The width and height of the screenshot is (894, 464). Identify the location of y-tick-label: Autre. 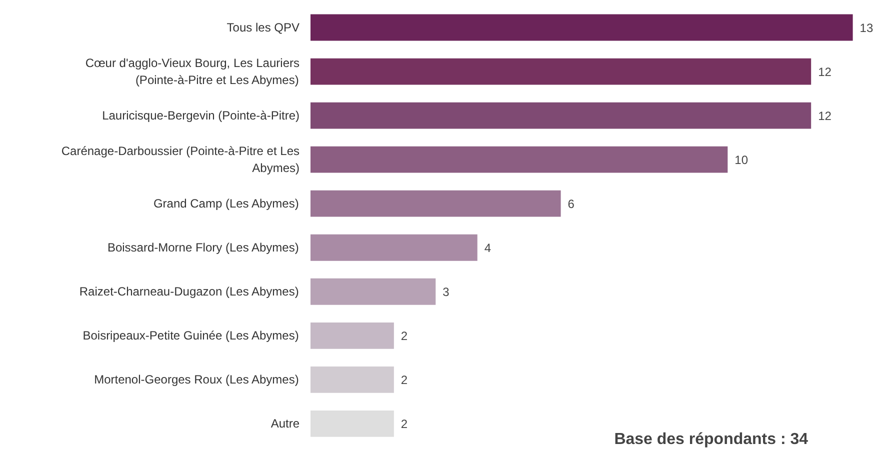
(285, 423).